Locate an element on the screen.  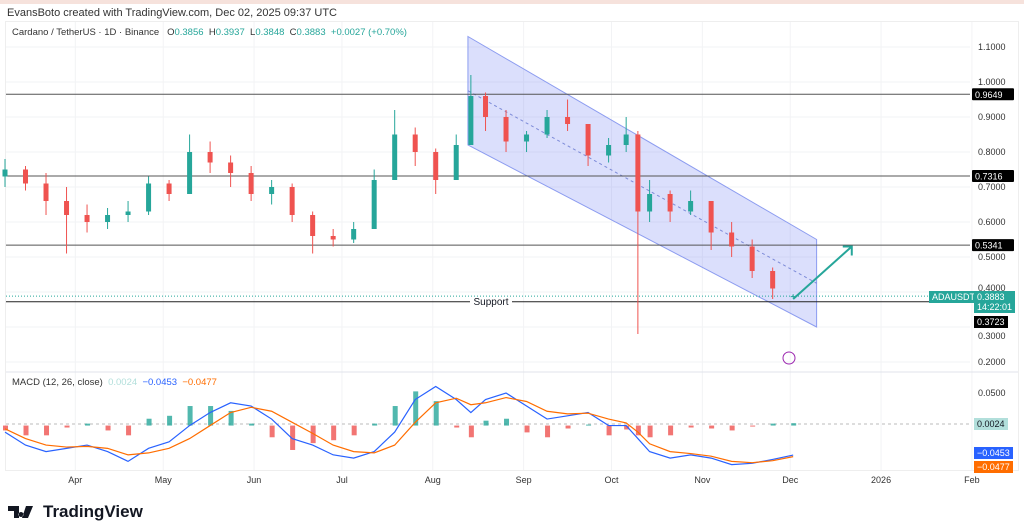
level-tag-label: 0.5341 is located at coordinates (989, 246).